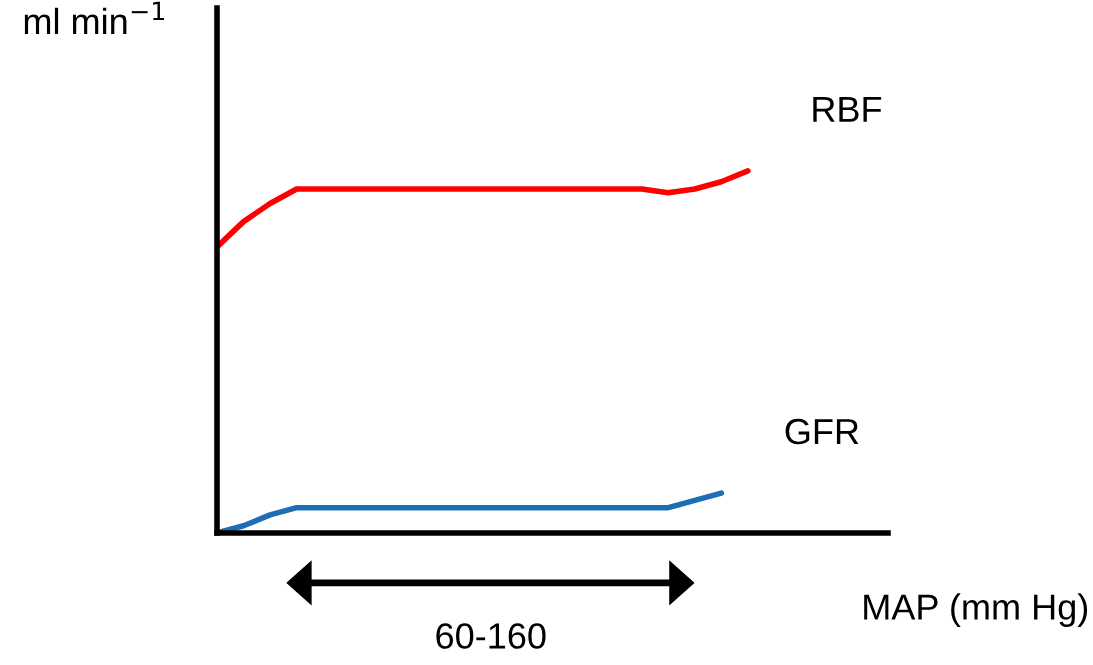 The image size is (1093, 665). Describe the element at coordinates (822, 431) in the screenshot. I see `text: GFR` at that location.